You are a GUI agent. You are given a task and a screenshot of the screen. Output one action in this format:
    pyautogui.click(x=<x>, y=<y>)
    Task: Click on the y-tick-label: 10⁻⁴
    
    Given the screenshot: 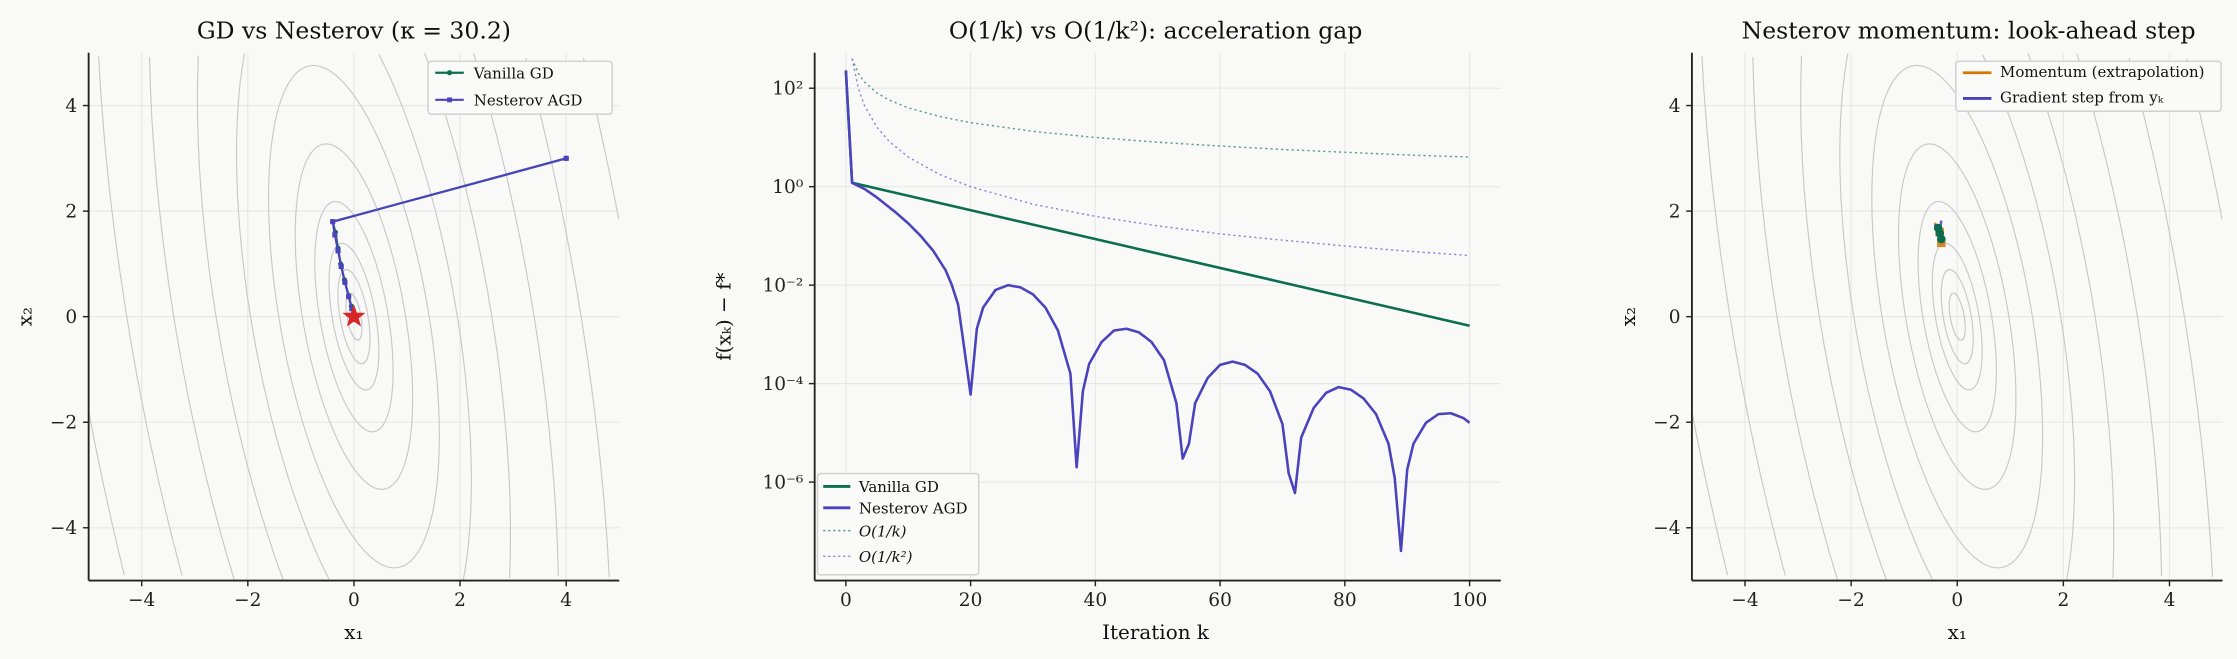 What is the action you would take?
    pyautogui.click(x=782, y=384)
    